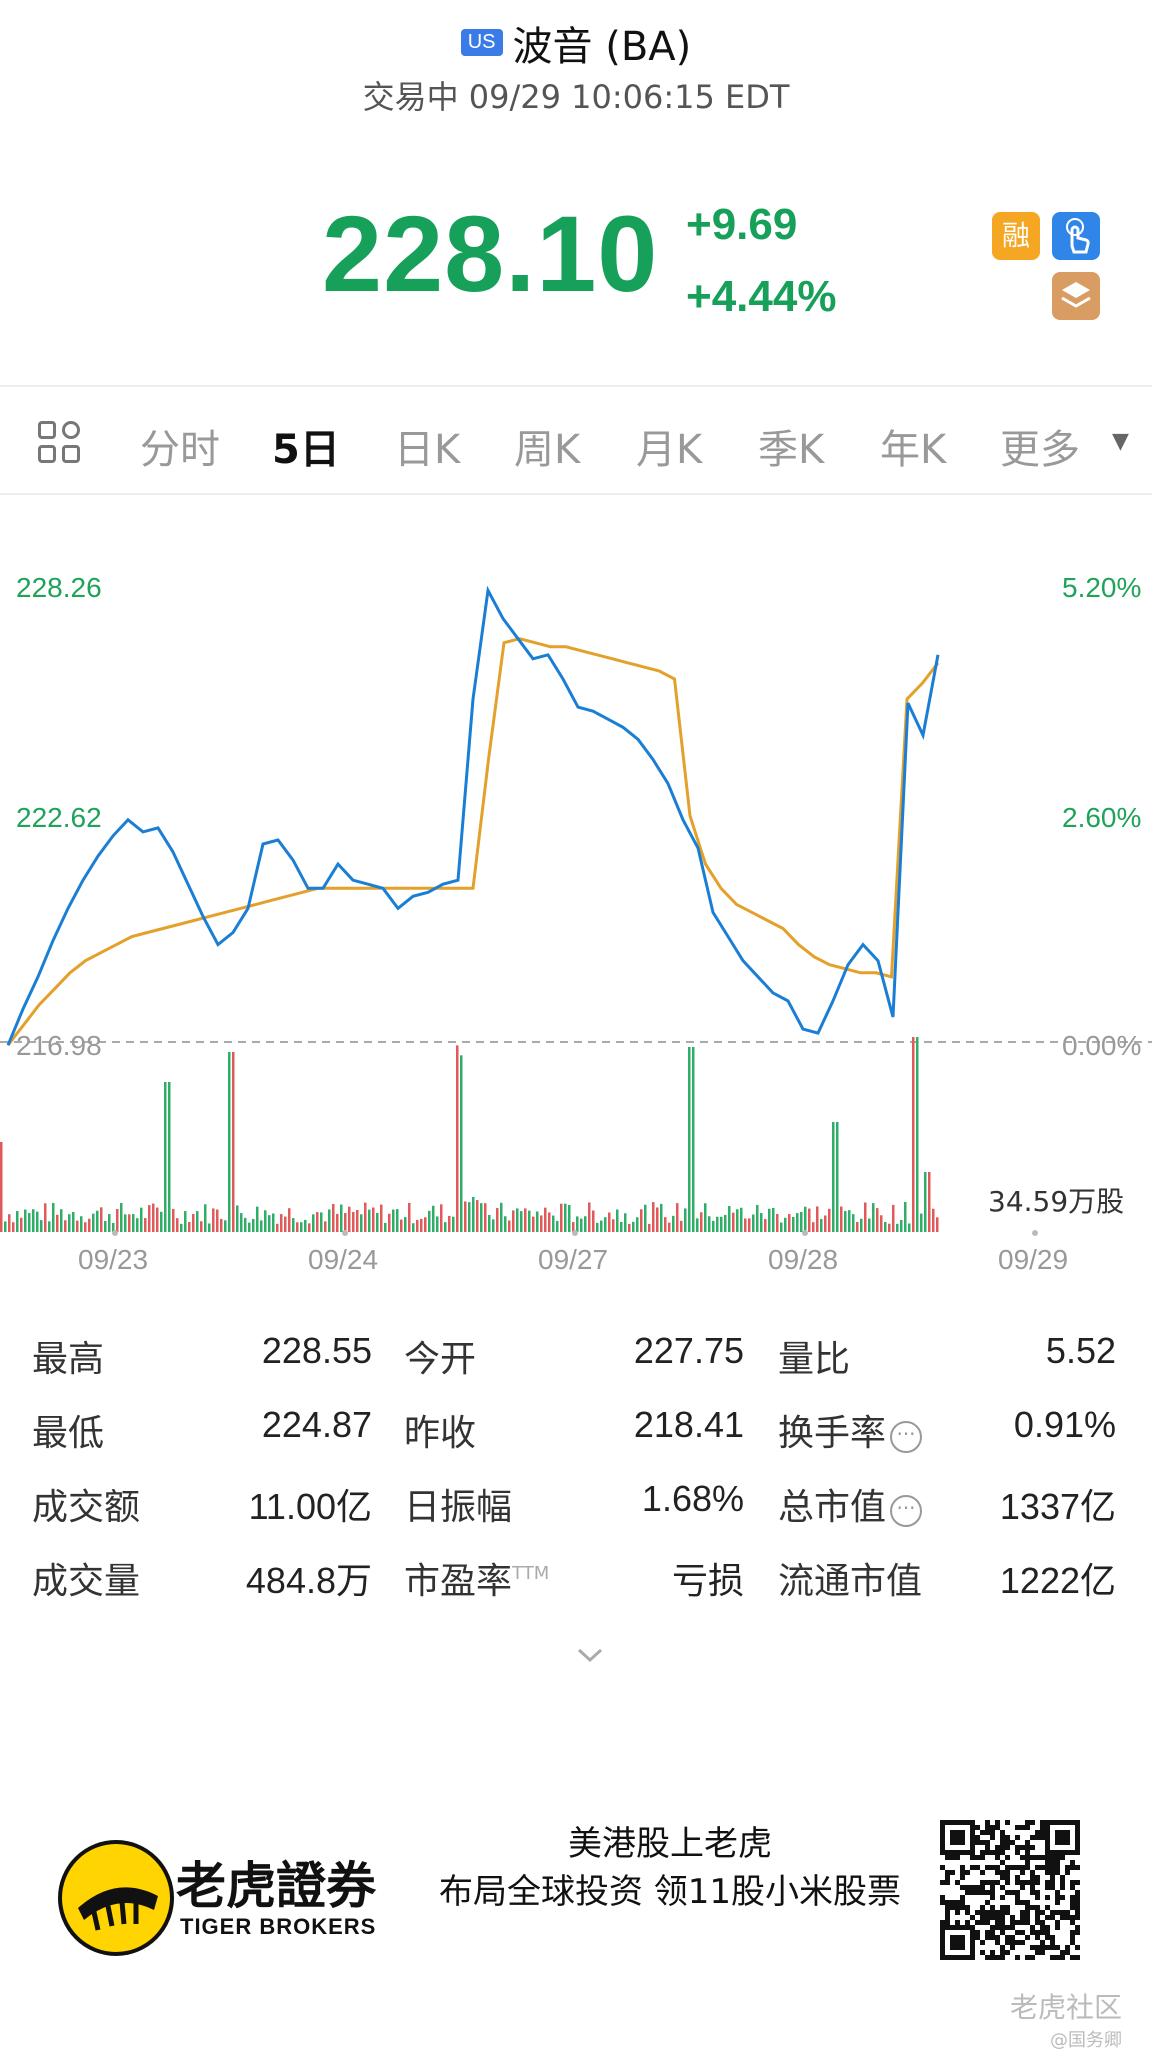 The width and height of the screenshot is (1152, 2060). What do you see at coordinates (590, 1655) in the screenshot?
I see `expand-chevron-icon` at bounding box center [590, 1655].